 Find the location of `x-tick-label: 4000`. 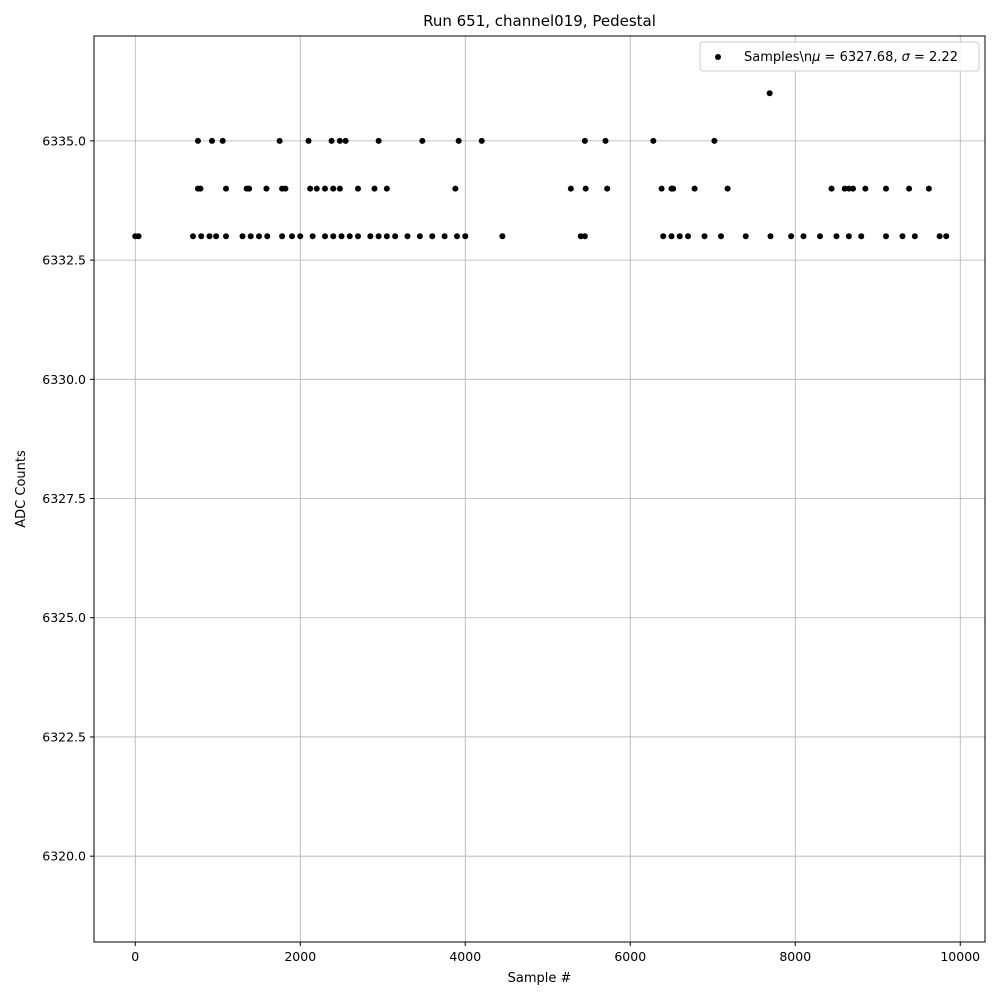

x-tick-label: 4000 is located at coordinates (465, 956).